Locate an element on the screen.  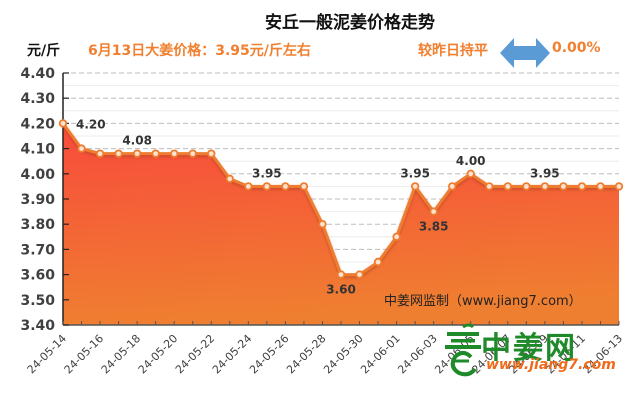
svg-text: 24-05-30 is located at coordinates (343, 354).